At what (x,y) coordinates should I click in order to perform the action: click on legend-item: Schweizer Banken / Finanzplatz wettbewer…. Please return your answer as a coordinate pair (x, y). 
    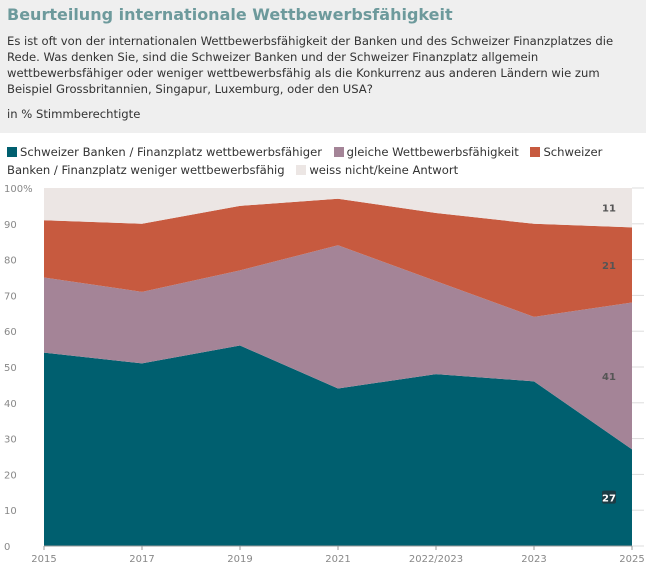
    Looking at the image, I should click on (164, 152).